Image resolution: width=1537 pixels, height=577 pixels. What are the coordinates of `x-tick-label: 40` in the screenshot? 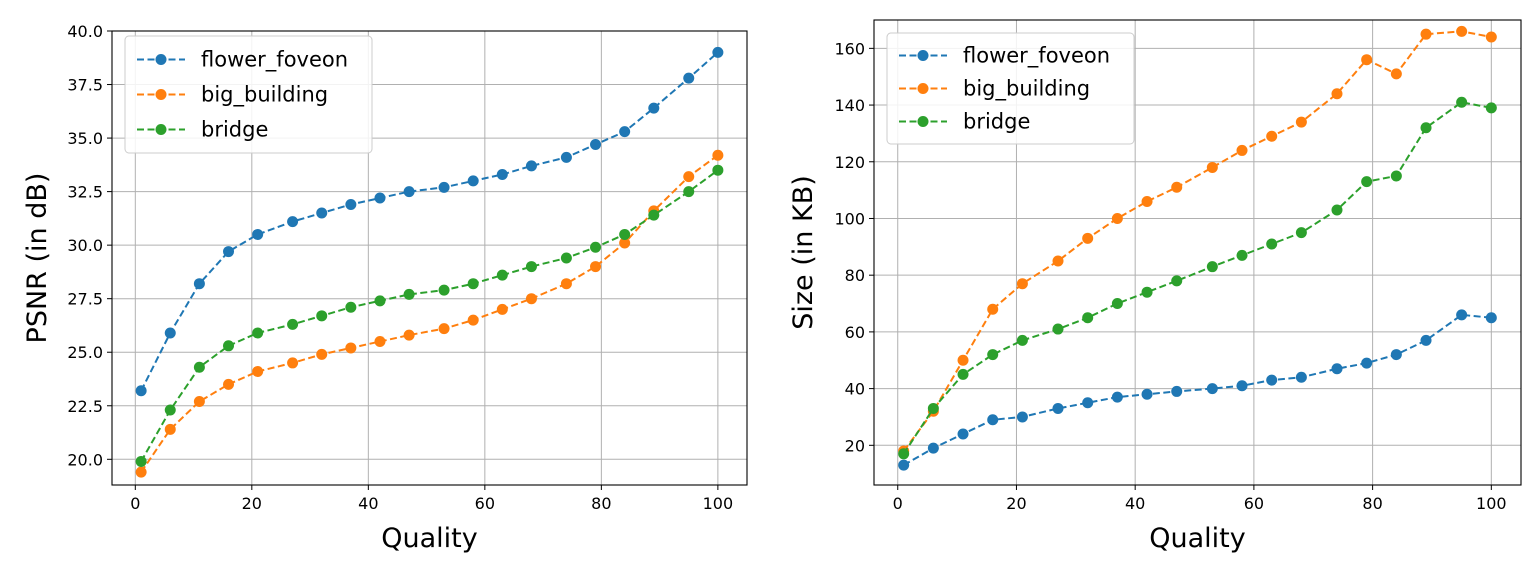 It's located at (368, 503).